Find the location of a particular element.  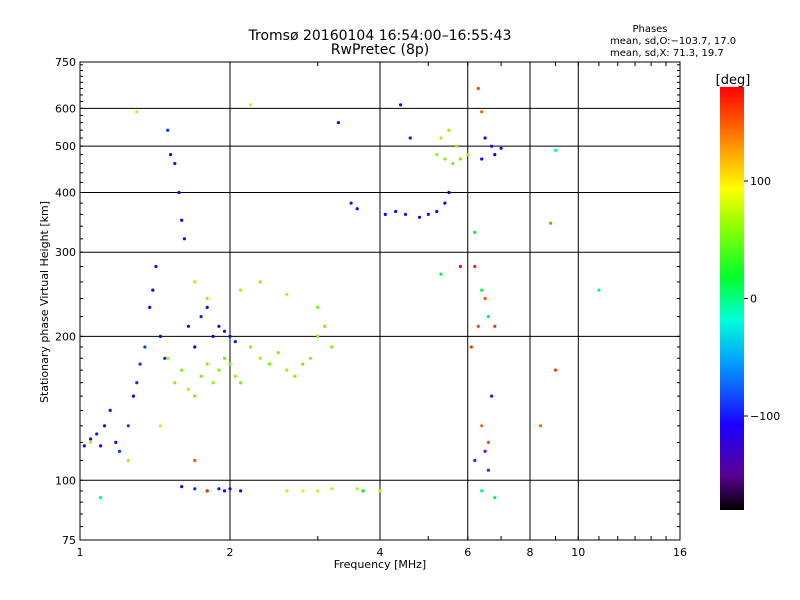

colorbar-label: [deg] is located at coordinates (733, 80).